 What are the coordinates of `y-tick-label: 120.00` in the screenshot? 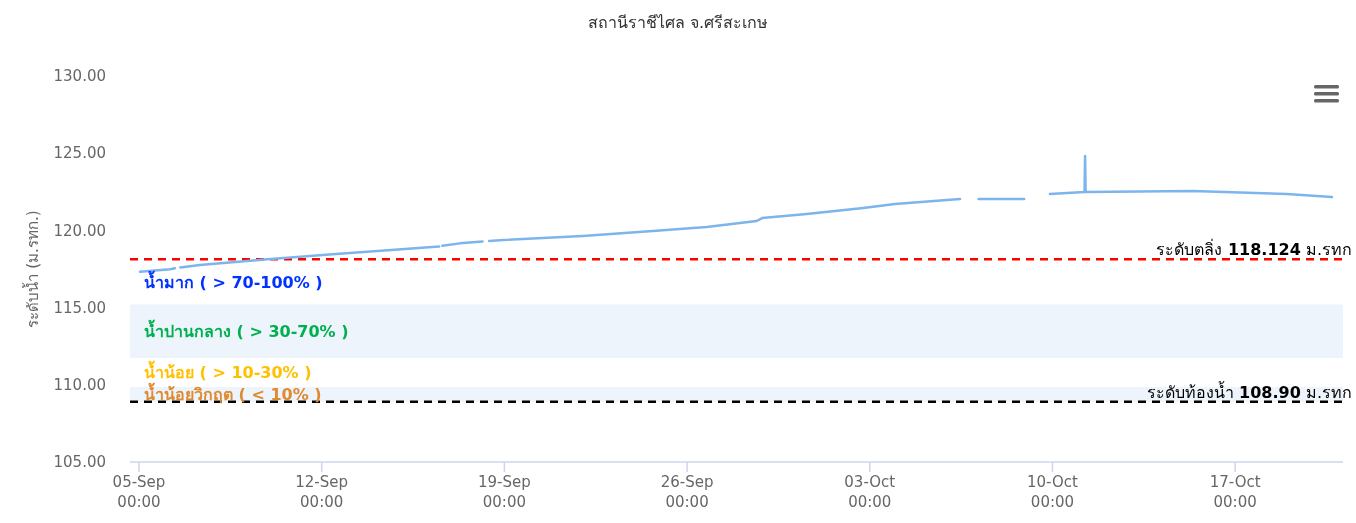 It's located at (79, 230).